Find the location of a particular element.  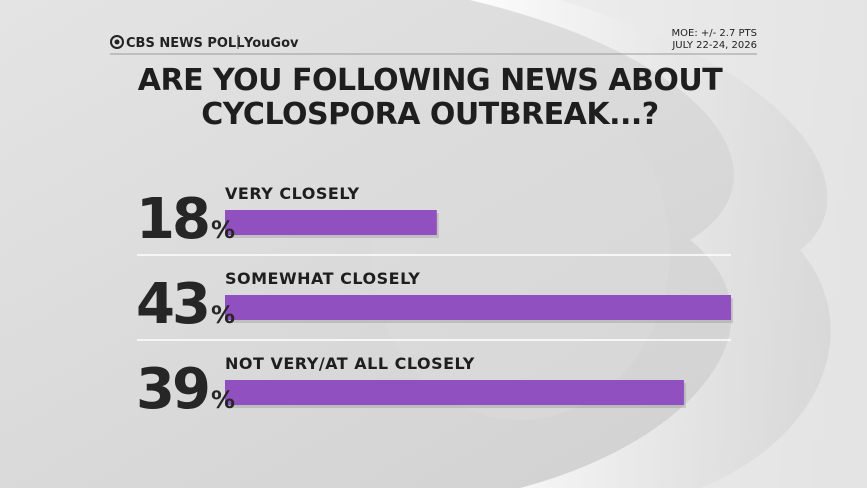

partner: YouGov is located at coordinates (271, 43).